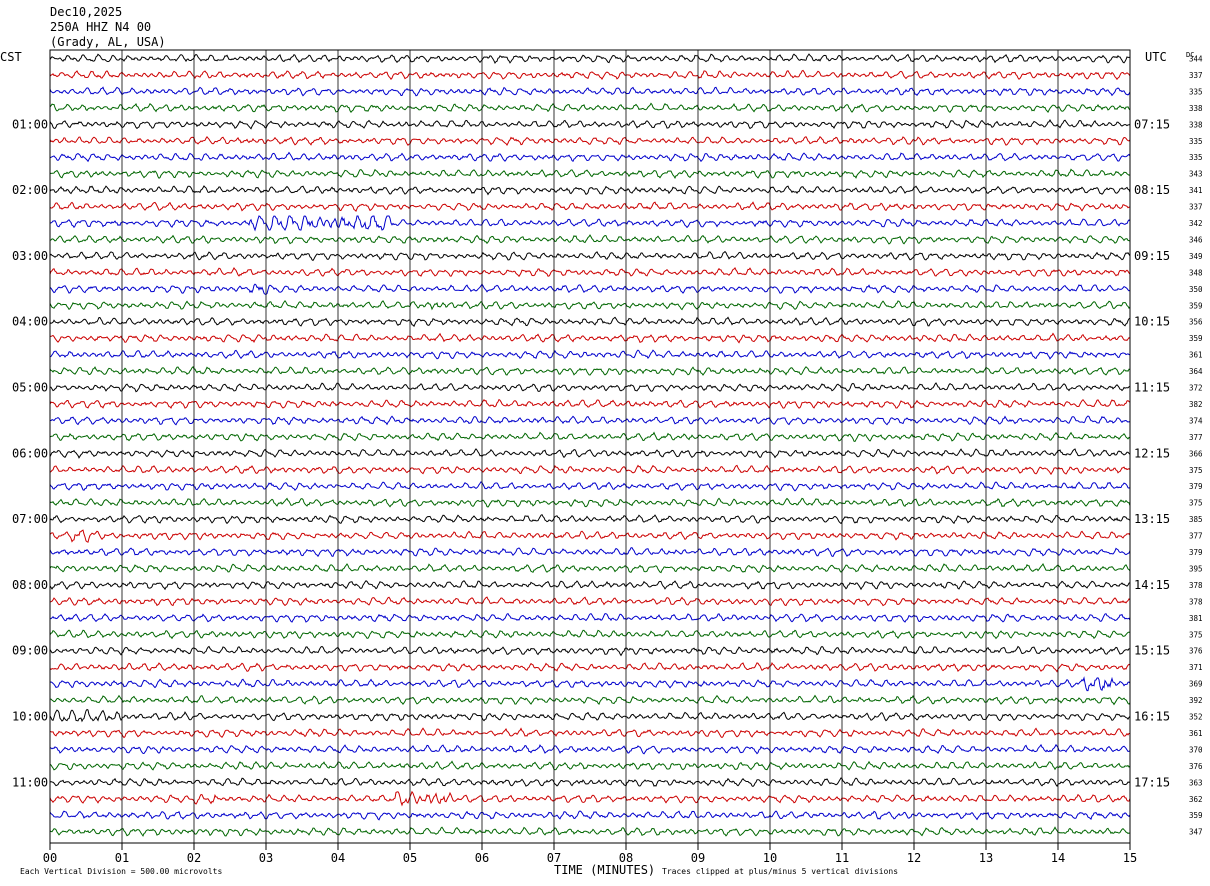 The image size is (1210, 886). Describe the element at coordinates (1130, 858) in the screenshot. I see `x-tick-label: 15` at that location.